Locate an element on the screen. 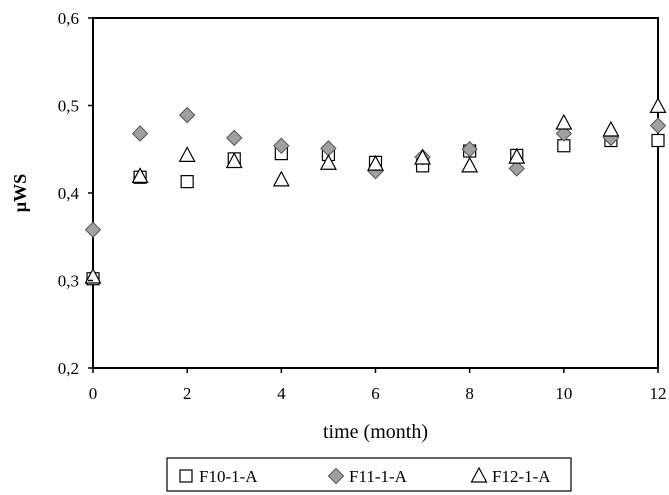  x-axis-title: time (month) is located at coordinates (375, 432).